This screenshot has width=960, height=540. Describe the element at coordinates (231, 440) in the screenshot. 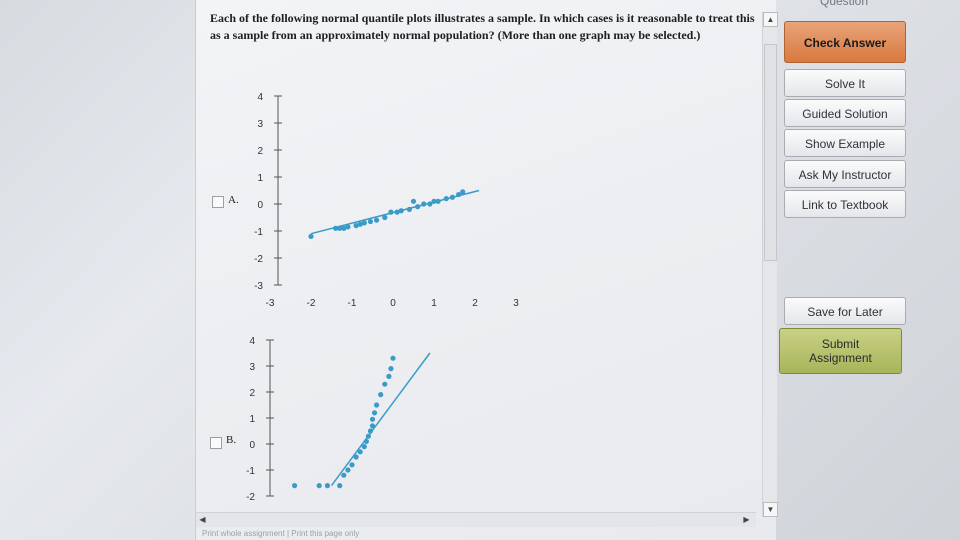

I see `option-b-label: B.` at that location.